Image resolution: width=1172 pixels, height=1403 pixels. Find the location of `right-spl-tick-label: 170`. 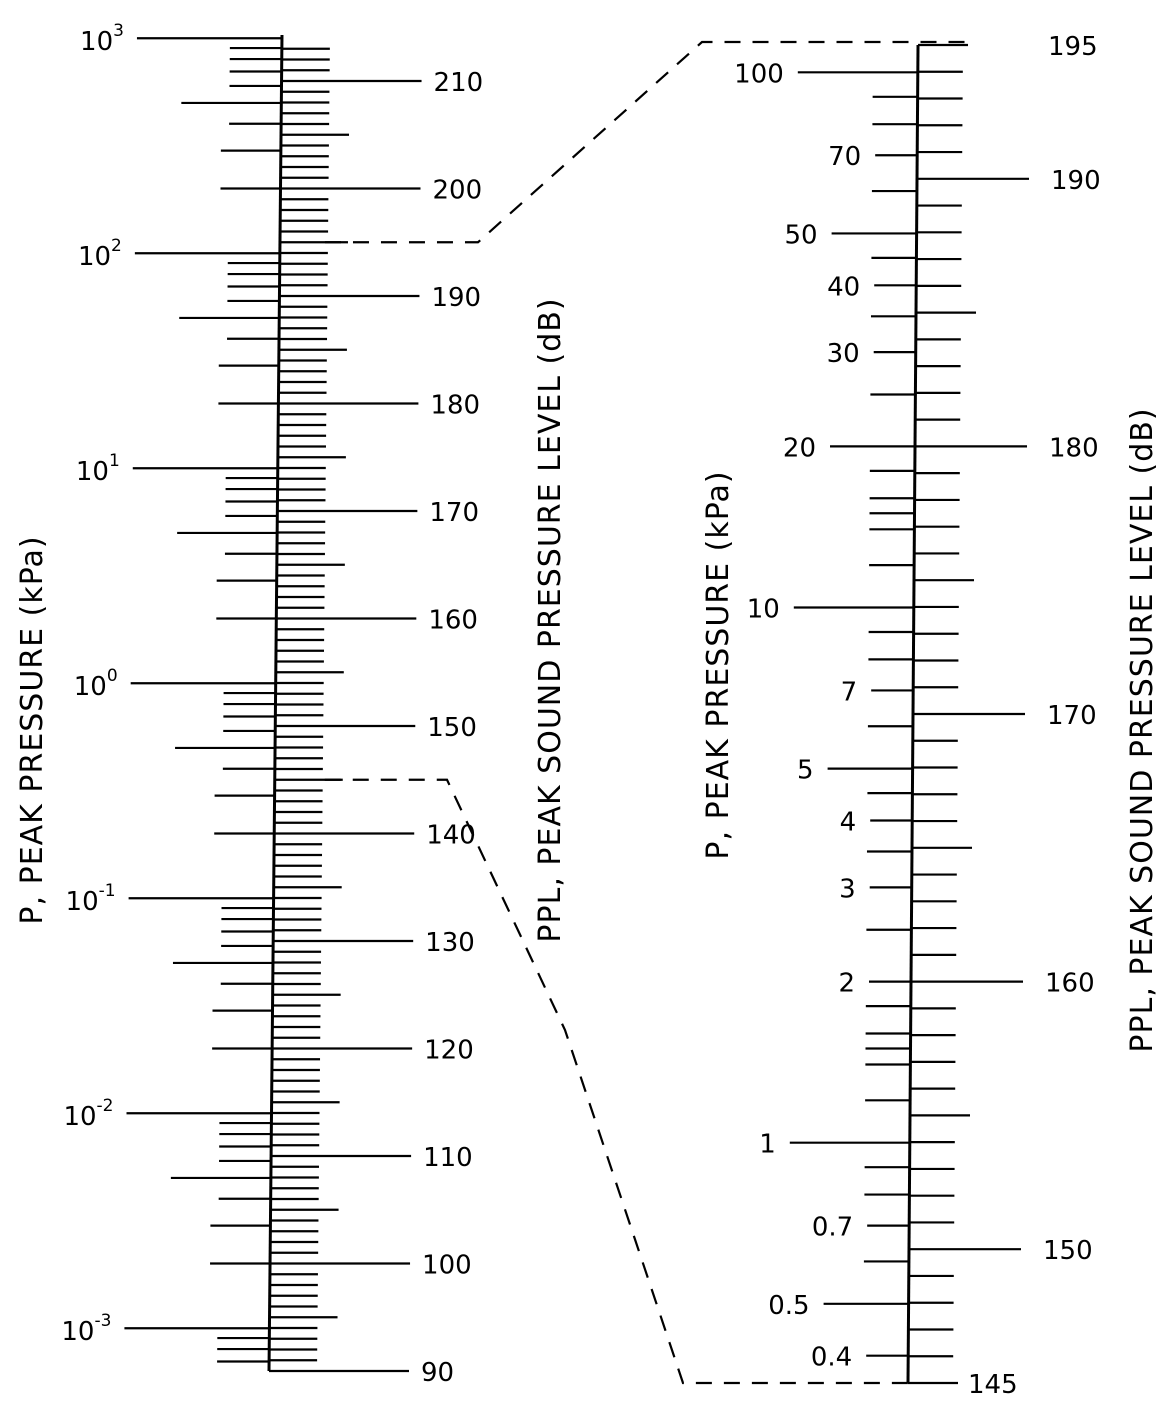

right-spl-tick-label: 170 is located at coordinates (1072, 716).